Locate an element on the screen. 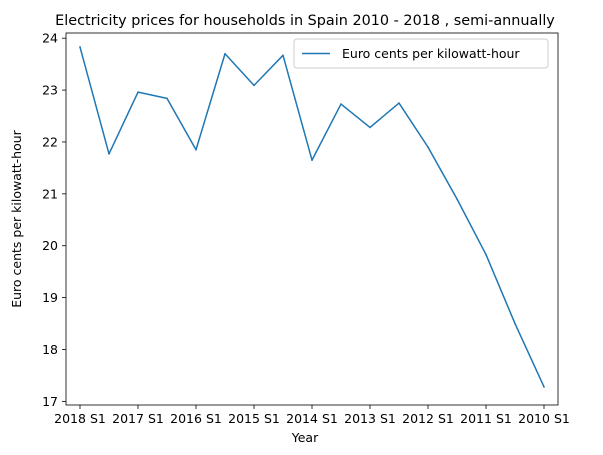 This screenshot has height=455, width=603. y-tick-label: 19 is located at coordinates (50, 297).